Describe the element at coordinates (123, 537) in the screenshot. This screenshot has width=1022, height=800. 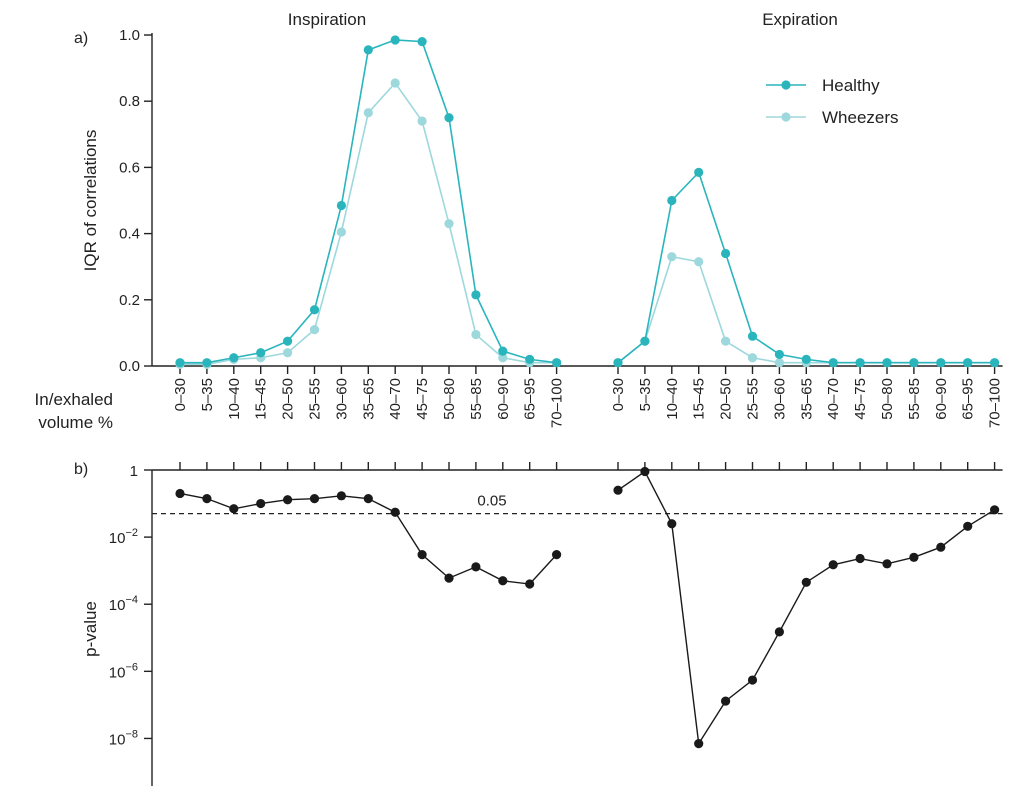
I see `y-tick-label-b: 10⁻²` at that location.